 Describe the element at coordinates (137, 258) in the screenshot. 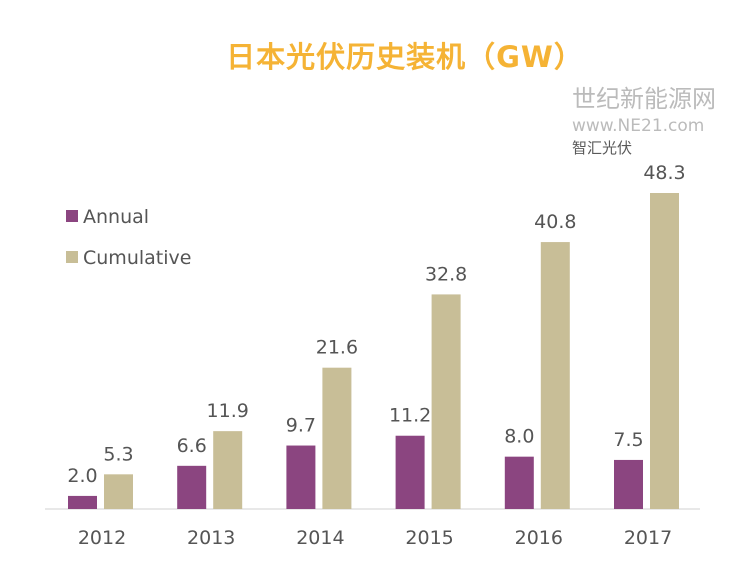

I see `legend-label-cumulative: Cumulative` at that location.